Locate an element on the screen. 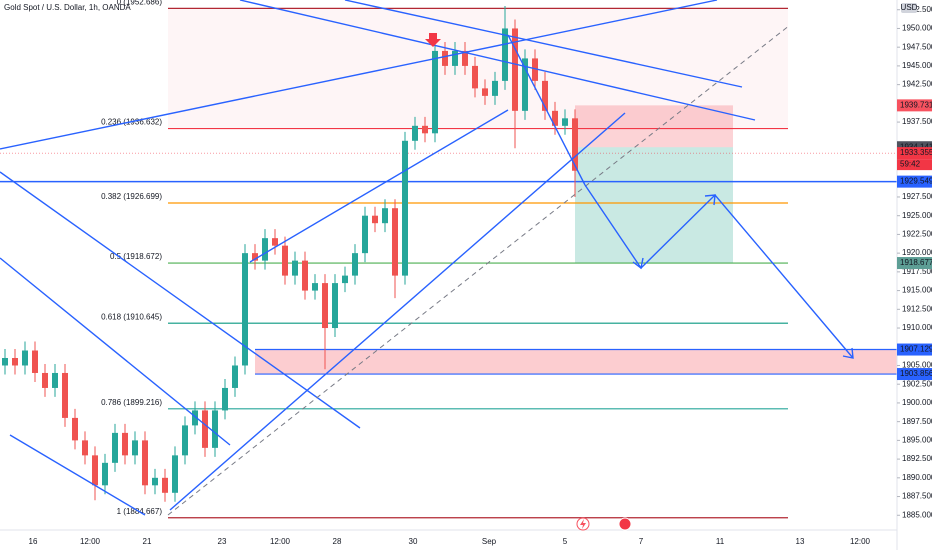 This screenshot has width=932, height=550. countdown: 59:42 is located at coordinates (910, 164).